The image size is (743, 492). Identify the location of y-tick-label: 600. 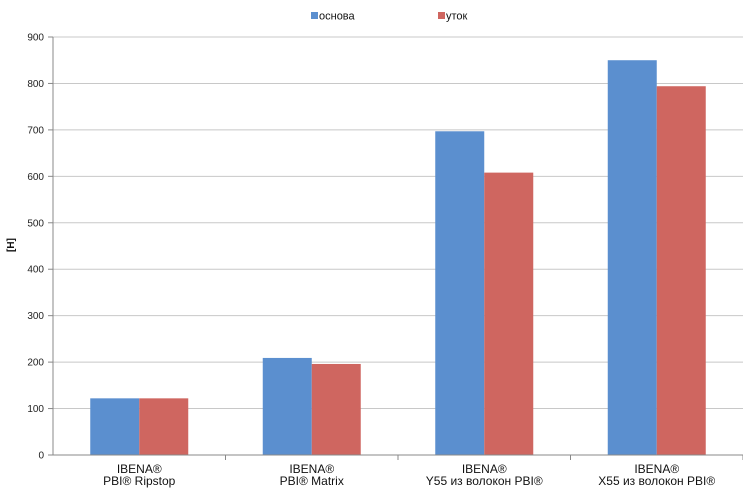
(35, 177).